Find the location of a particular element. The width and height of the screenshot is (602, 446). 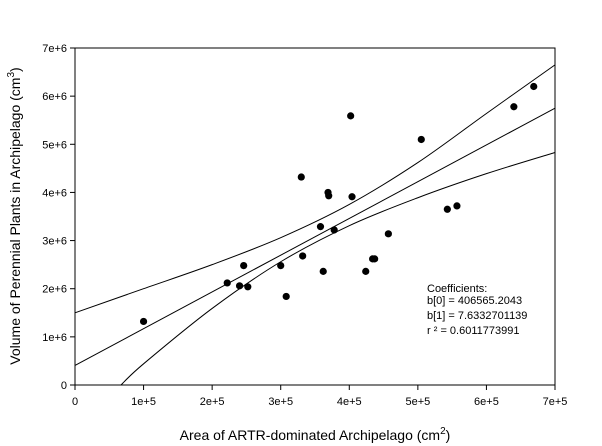

y-tick-label: 7e+6 is located at coordinates (54, 49).